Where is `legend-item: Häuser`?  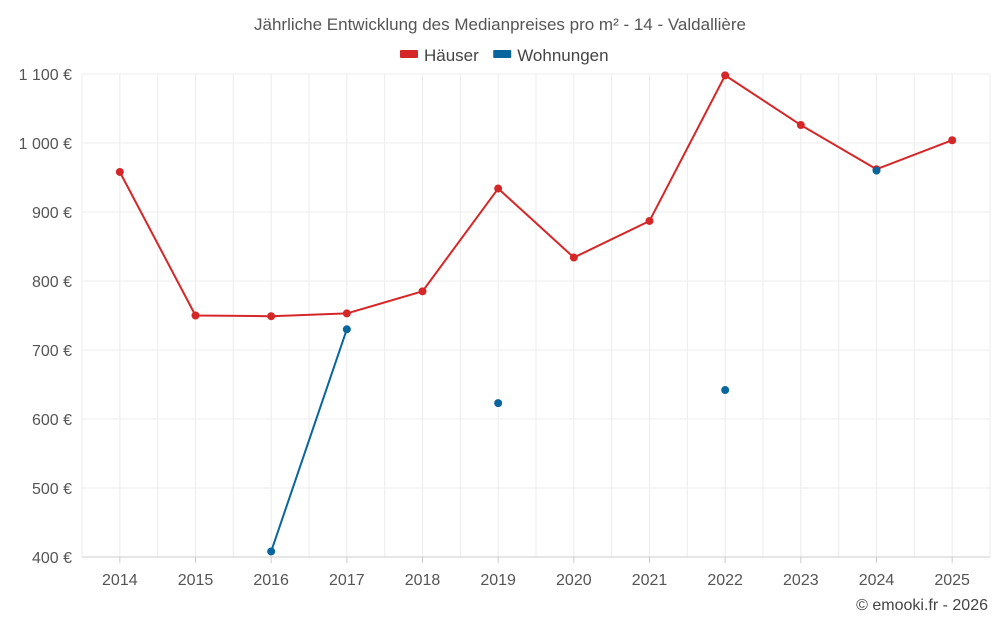
legend-item: Häuser is located at coordinates (439, 55).